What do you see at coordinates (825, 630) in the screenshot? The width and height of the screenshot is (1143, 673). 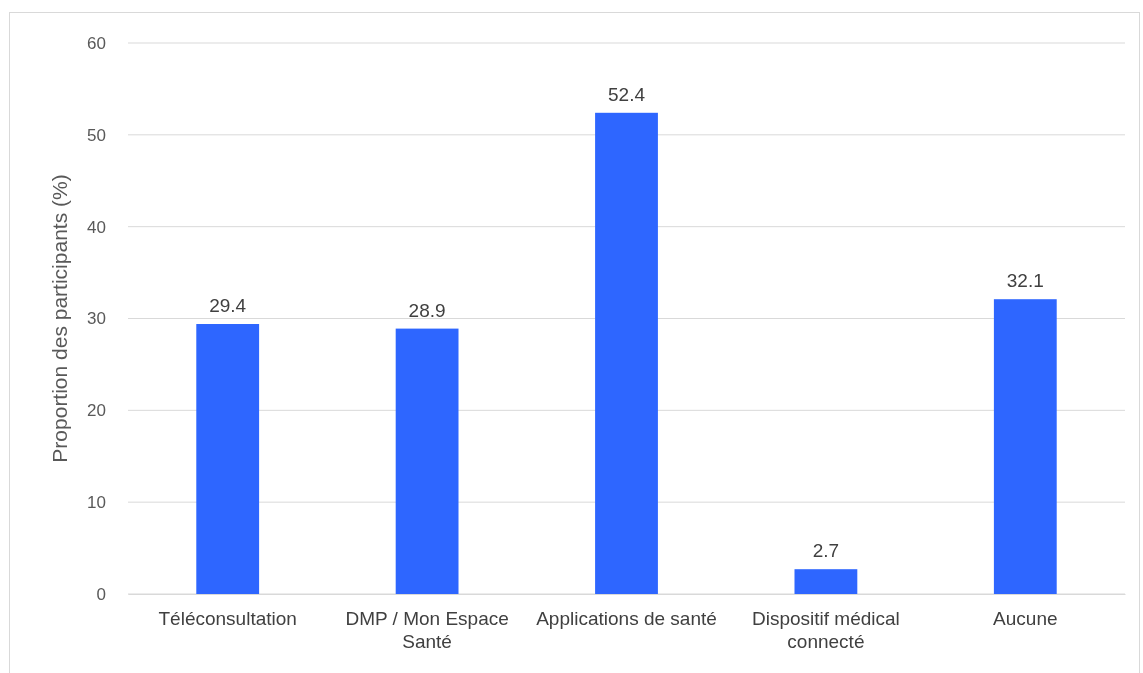 I see `x-tick-label: Dispositif médical connecté` at bounding box center [825, 630].